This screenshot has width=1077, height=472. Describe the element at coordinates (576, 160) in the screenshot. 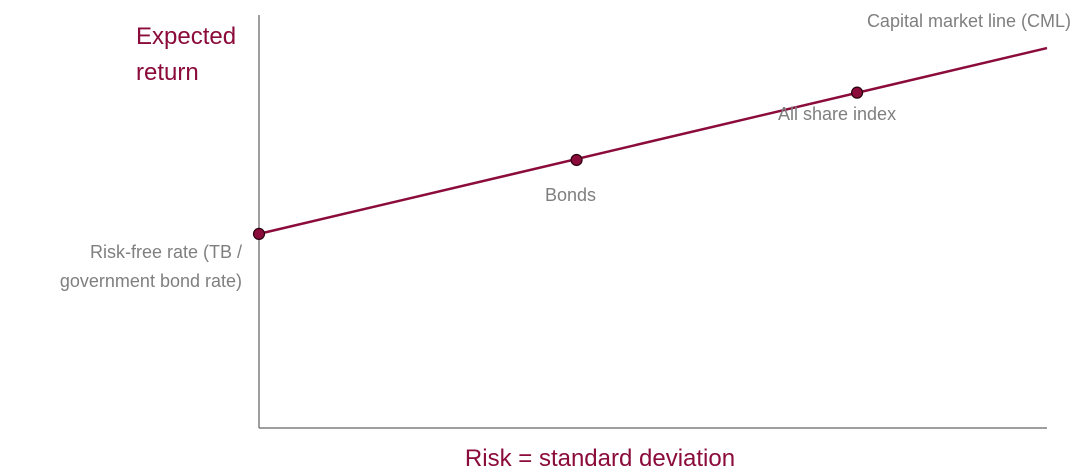

I see `data-point-bonds` at that location.